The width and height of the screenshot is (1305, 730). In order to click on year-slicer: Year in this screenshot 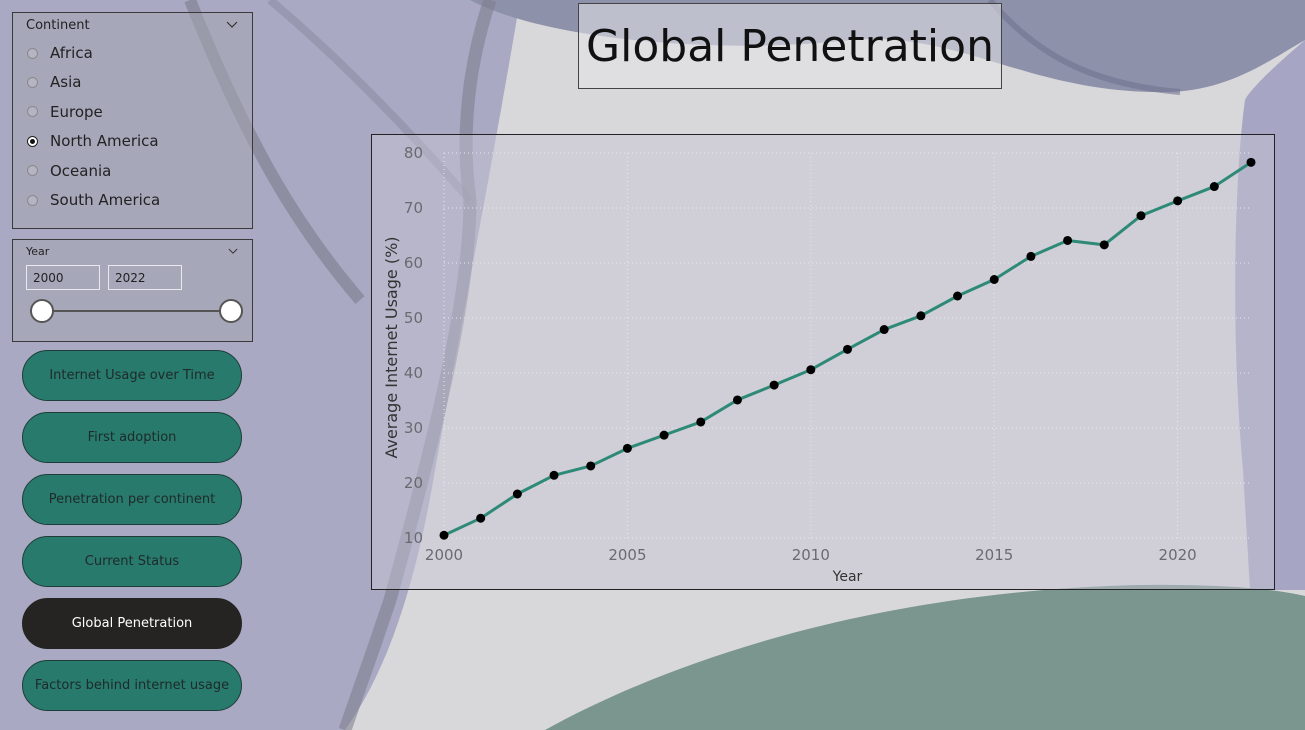, I will do `click(132, 290)`.